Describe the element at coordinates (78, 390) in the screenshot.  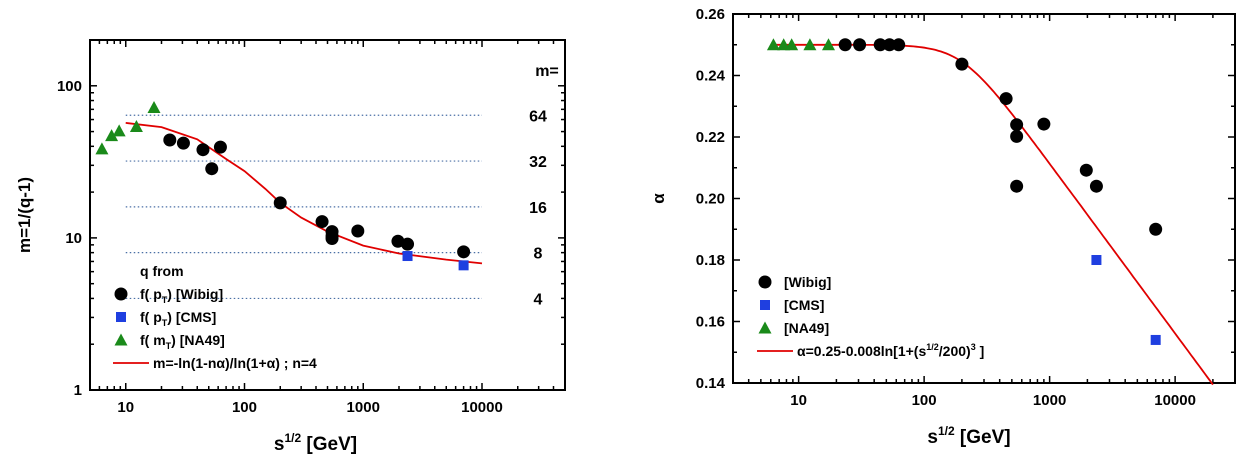
I see `y-tick-label: 1` at that location.